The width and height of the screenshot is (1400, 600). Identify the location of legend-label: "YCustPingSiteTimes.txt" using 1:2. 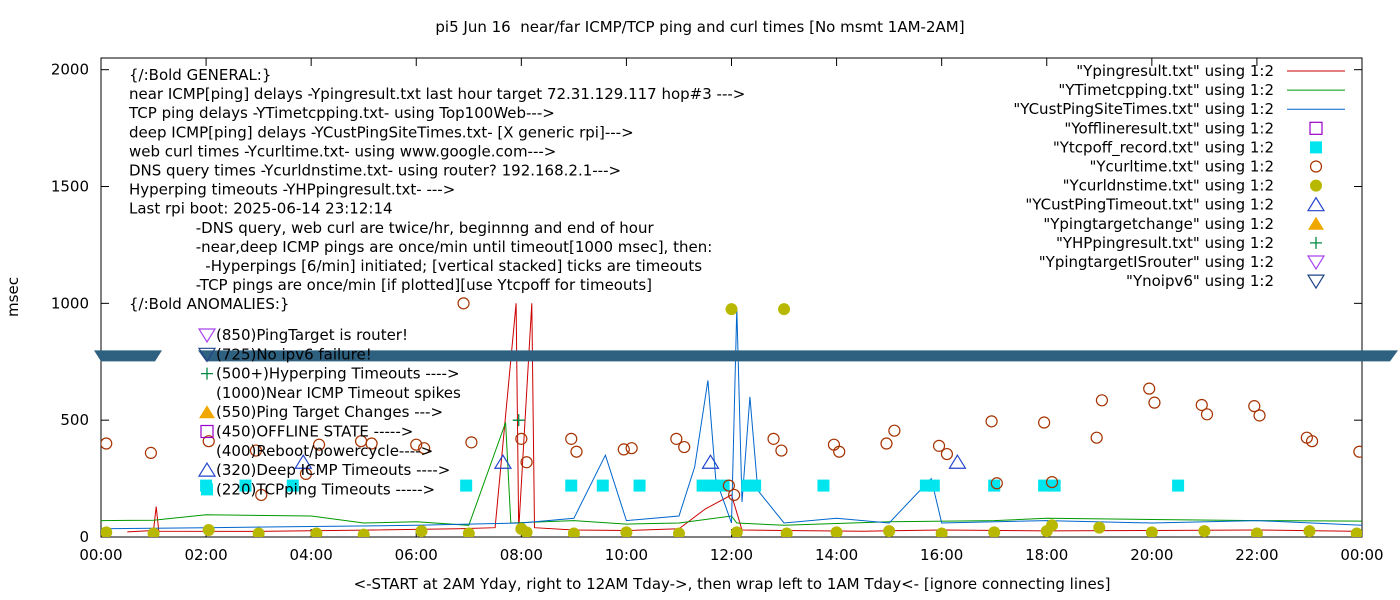
(1143, 109).